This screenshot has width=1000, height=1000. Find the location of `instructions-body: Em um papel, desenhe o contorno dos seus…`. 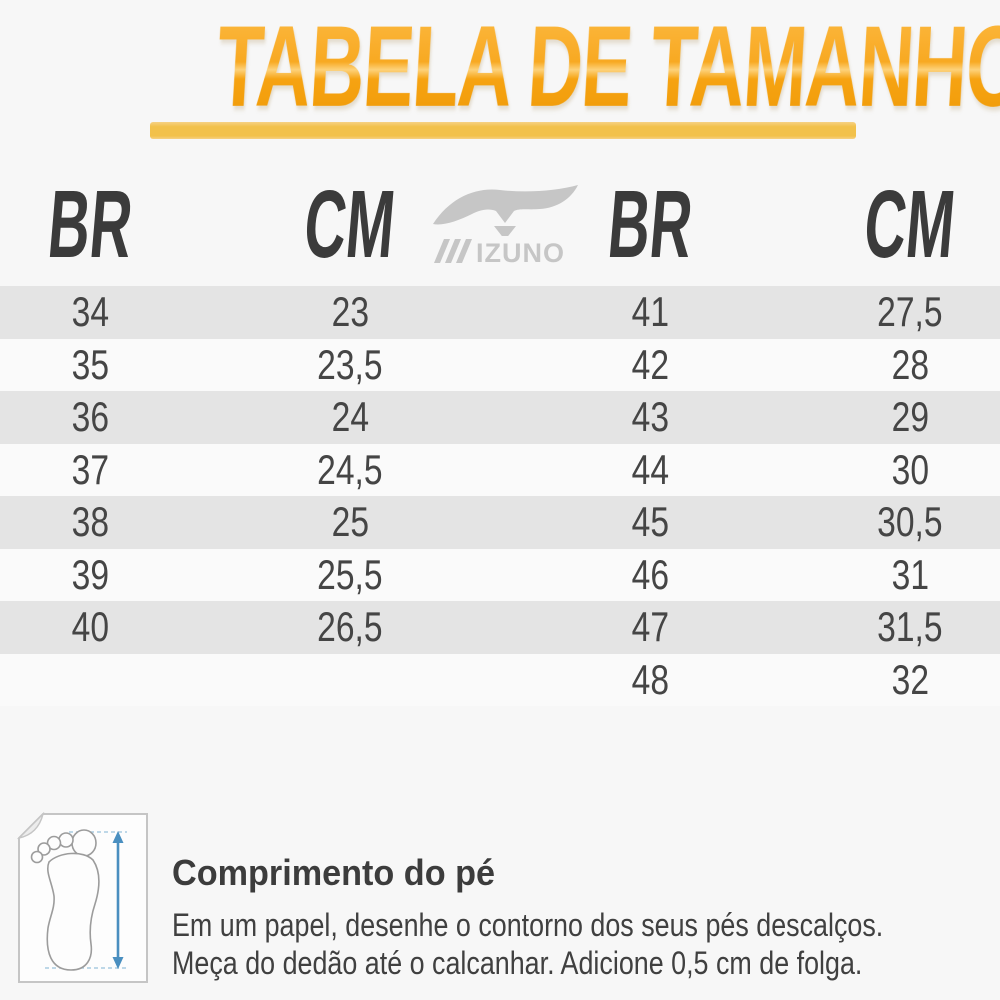

instructions-body: Em um papel, desenhe o contorno dos seus… is located at coordinates (586, 944).